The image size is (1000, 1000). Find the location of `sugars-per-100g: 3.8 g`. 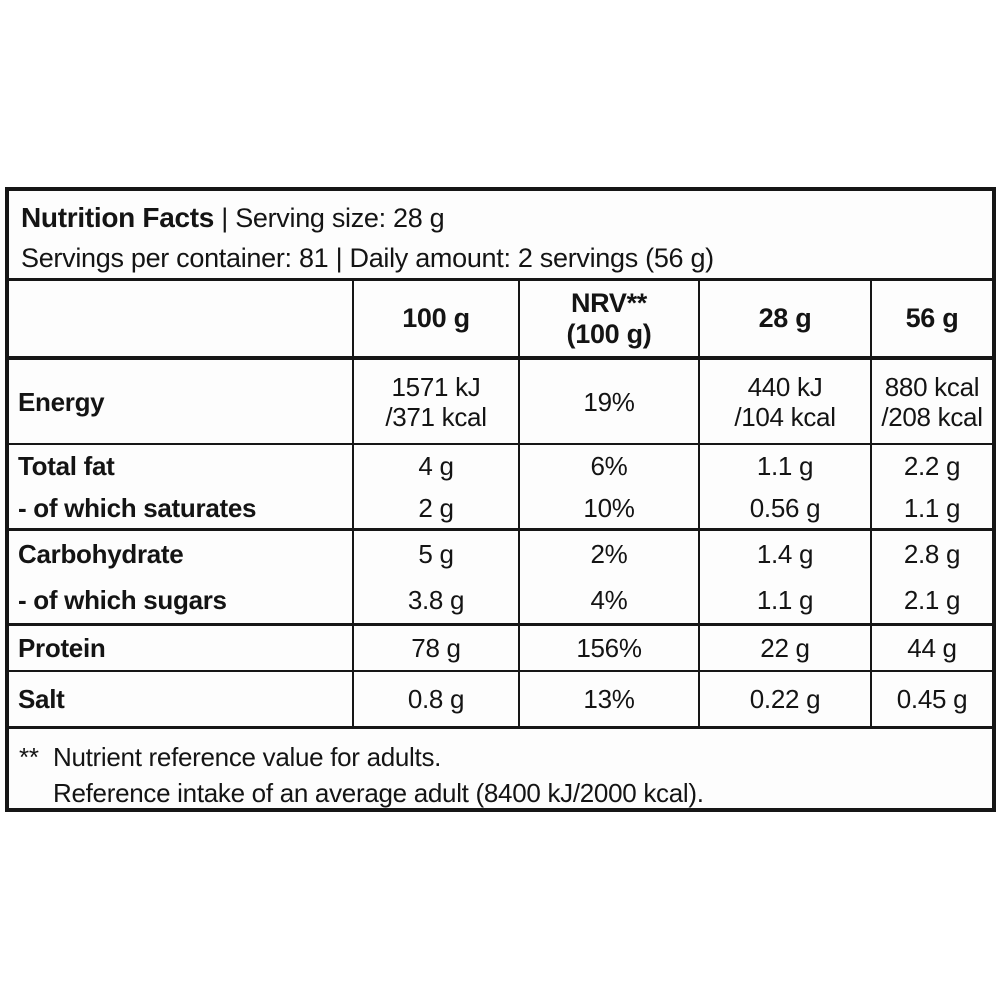

sugars-per-100g: 3.8 g is located at coordinates (435, 600).